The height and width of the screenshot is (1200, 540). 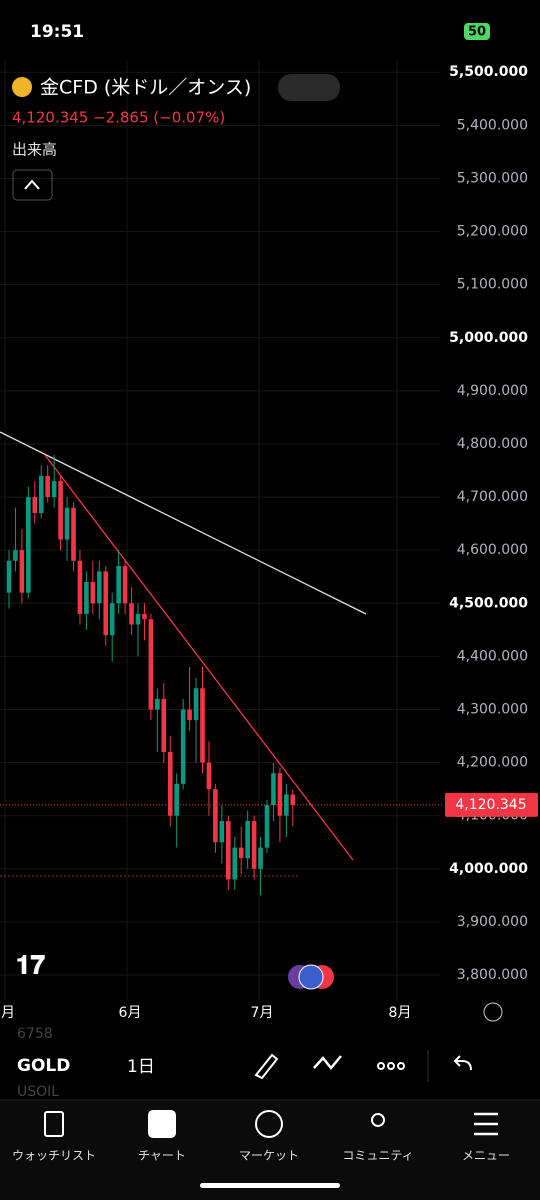 What do you see at coordinates (309, 87) in the screenshot?
I see `badge` at bounding box center [309, 87].